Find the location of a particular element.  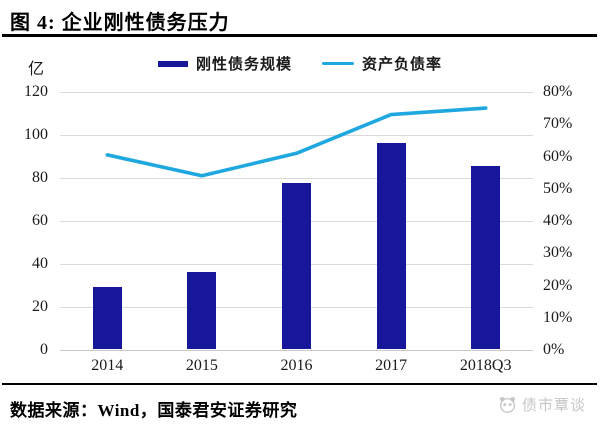

right-axis-tick: 30% is located at coordinates (558, 253).